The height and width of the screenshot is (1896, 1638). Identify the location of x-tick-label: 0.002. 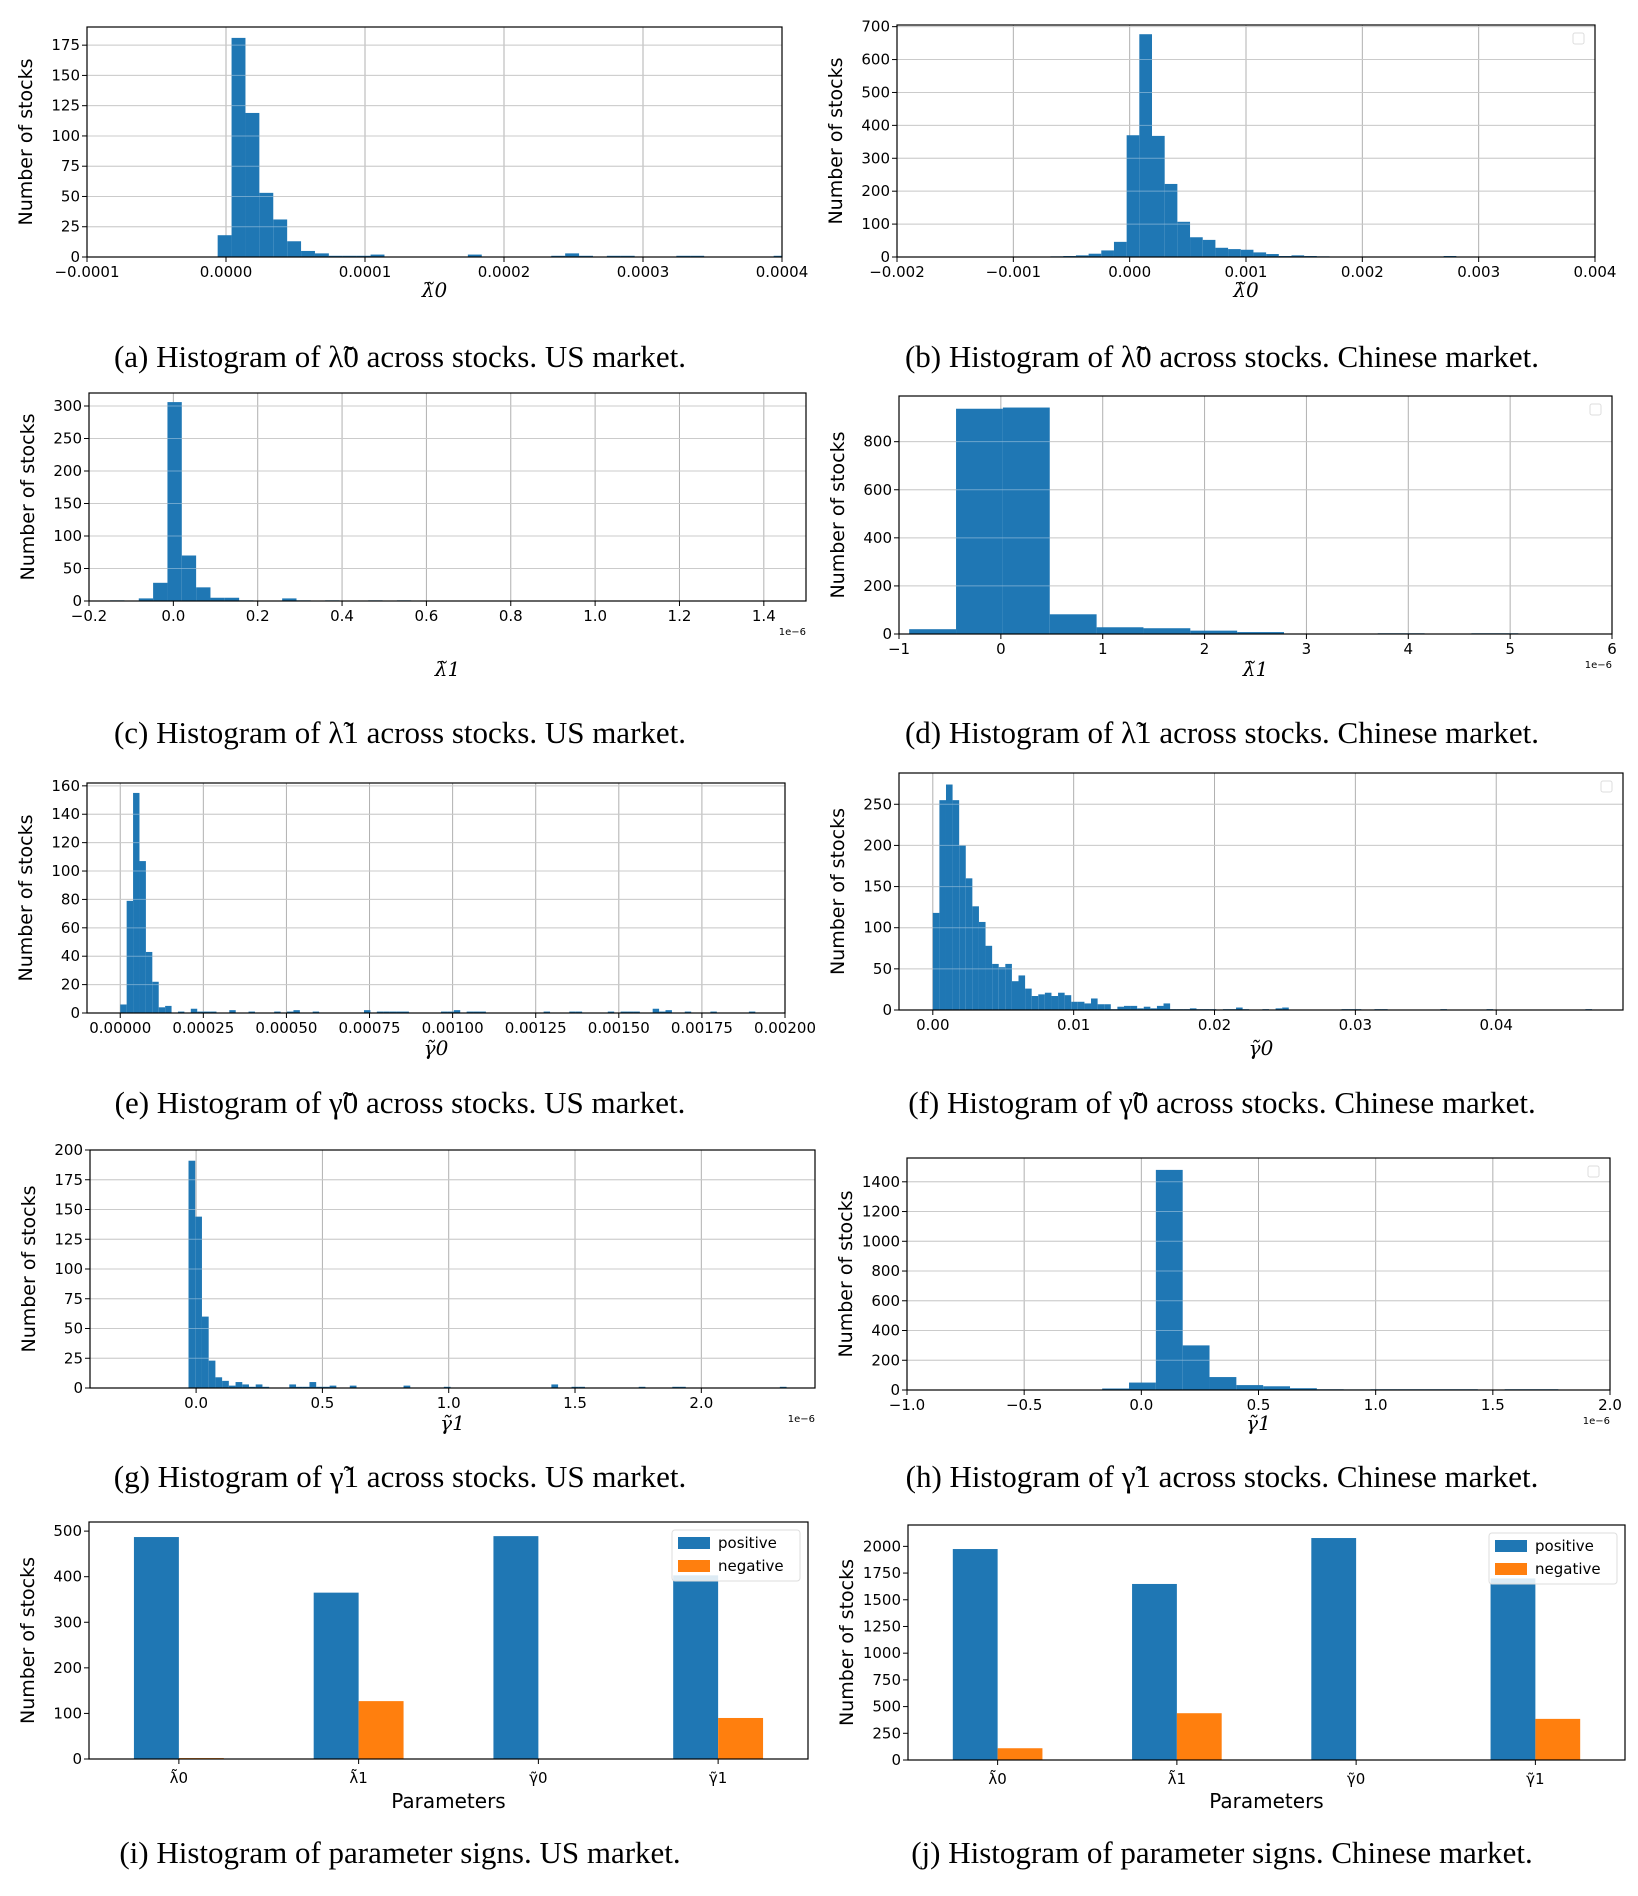
(1362, 272).